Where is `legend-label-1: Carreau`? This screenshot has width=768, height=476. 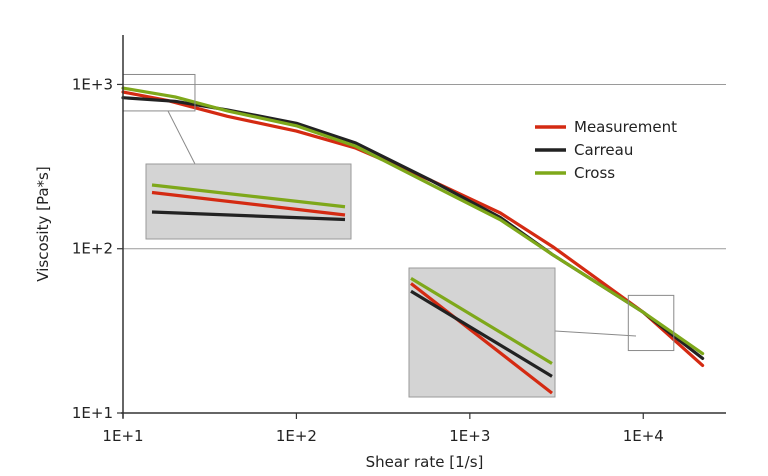
legend-label-1: Carreau is located at coordinates (603, 150).